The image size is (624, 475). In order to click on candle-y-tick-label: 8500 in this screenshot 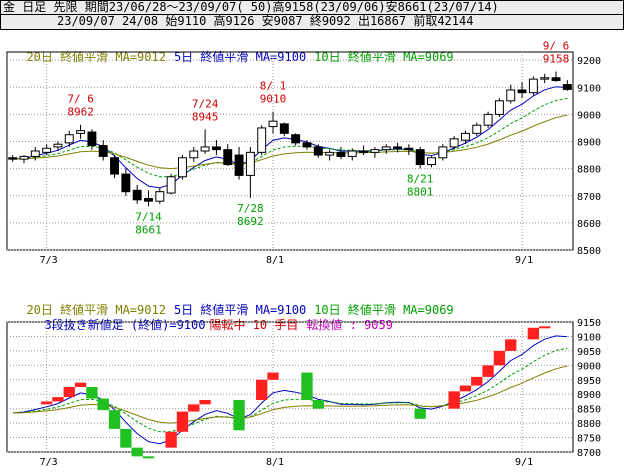, I will do `click(589, 251)`.